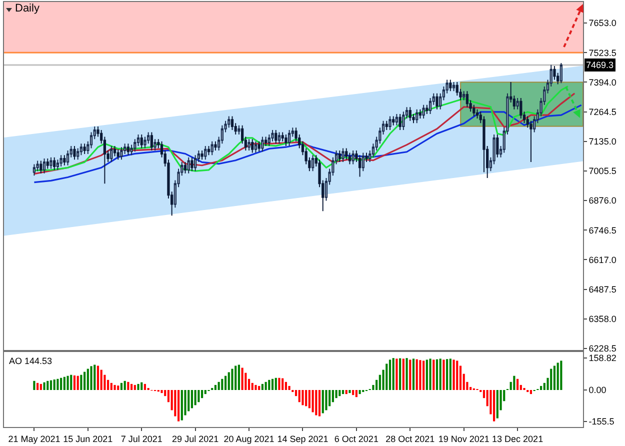 This screenshot has width=625, height=446. Describe the element at coordinates (602, 289) in the screenshot. I see `y-tick-label: 6487.5` at that location.